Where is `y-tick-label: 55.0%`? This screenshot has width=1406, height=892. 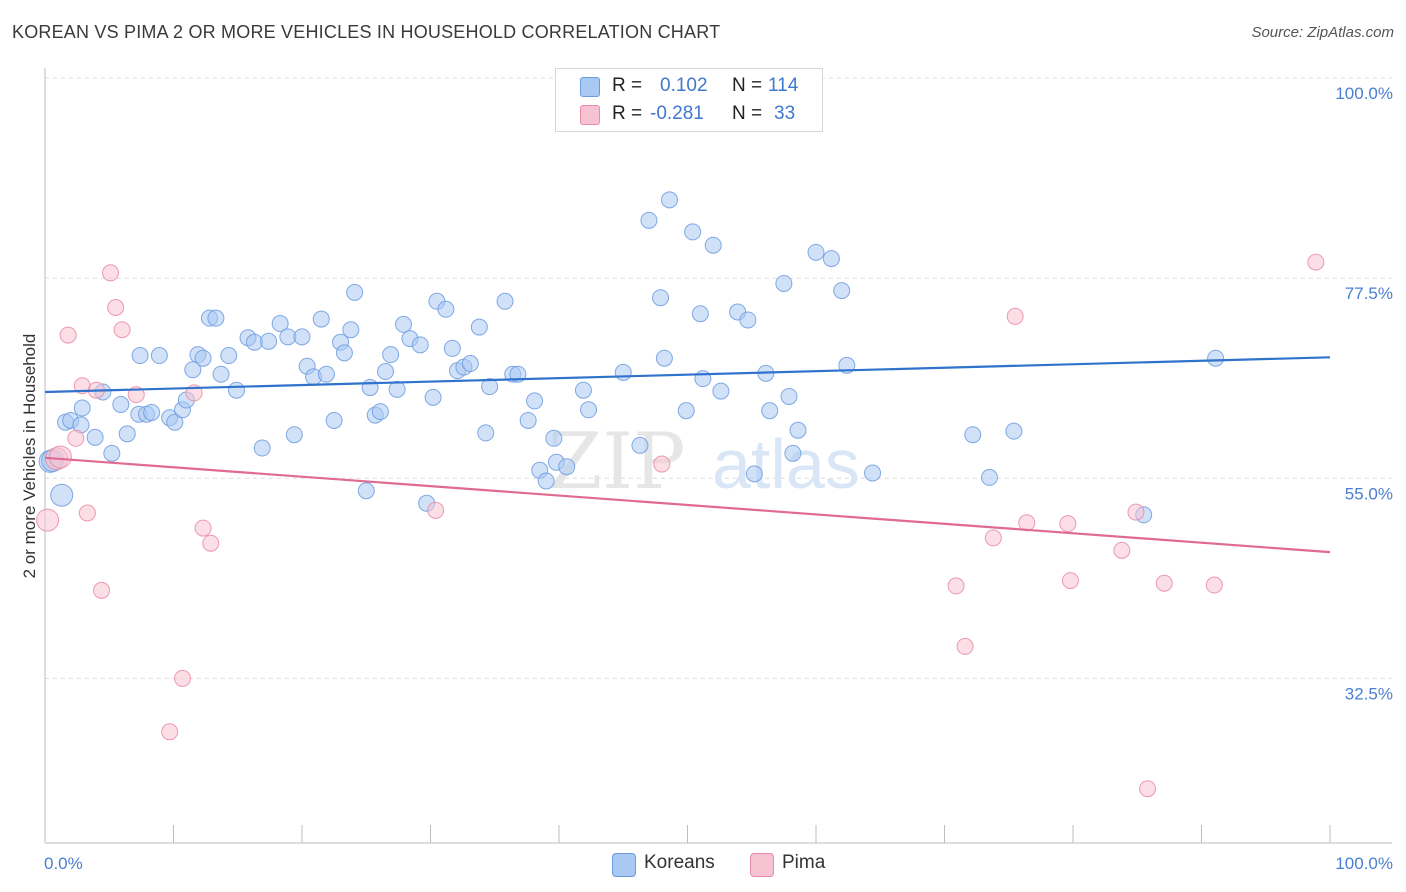 y-tick-label: 55.0% is located at coordinates (1369, 493).